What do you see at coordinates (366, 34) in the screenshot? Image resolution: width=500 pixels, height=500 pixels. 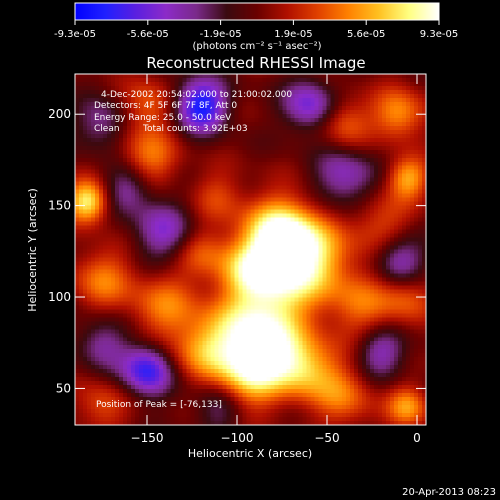 I see `colorbar-tick-label: 5.6e-05` at bounding box center [366, 34].